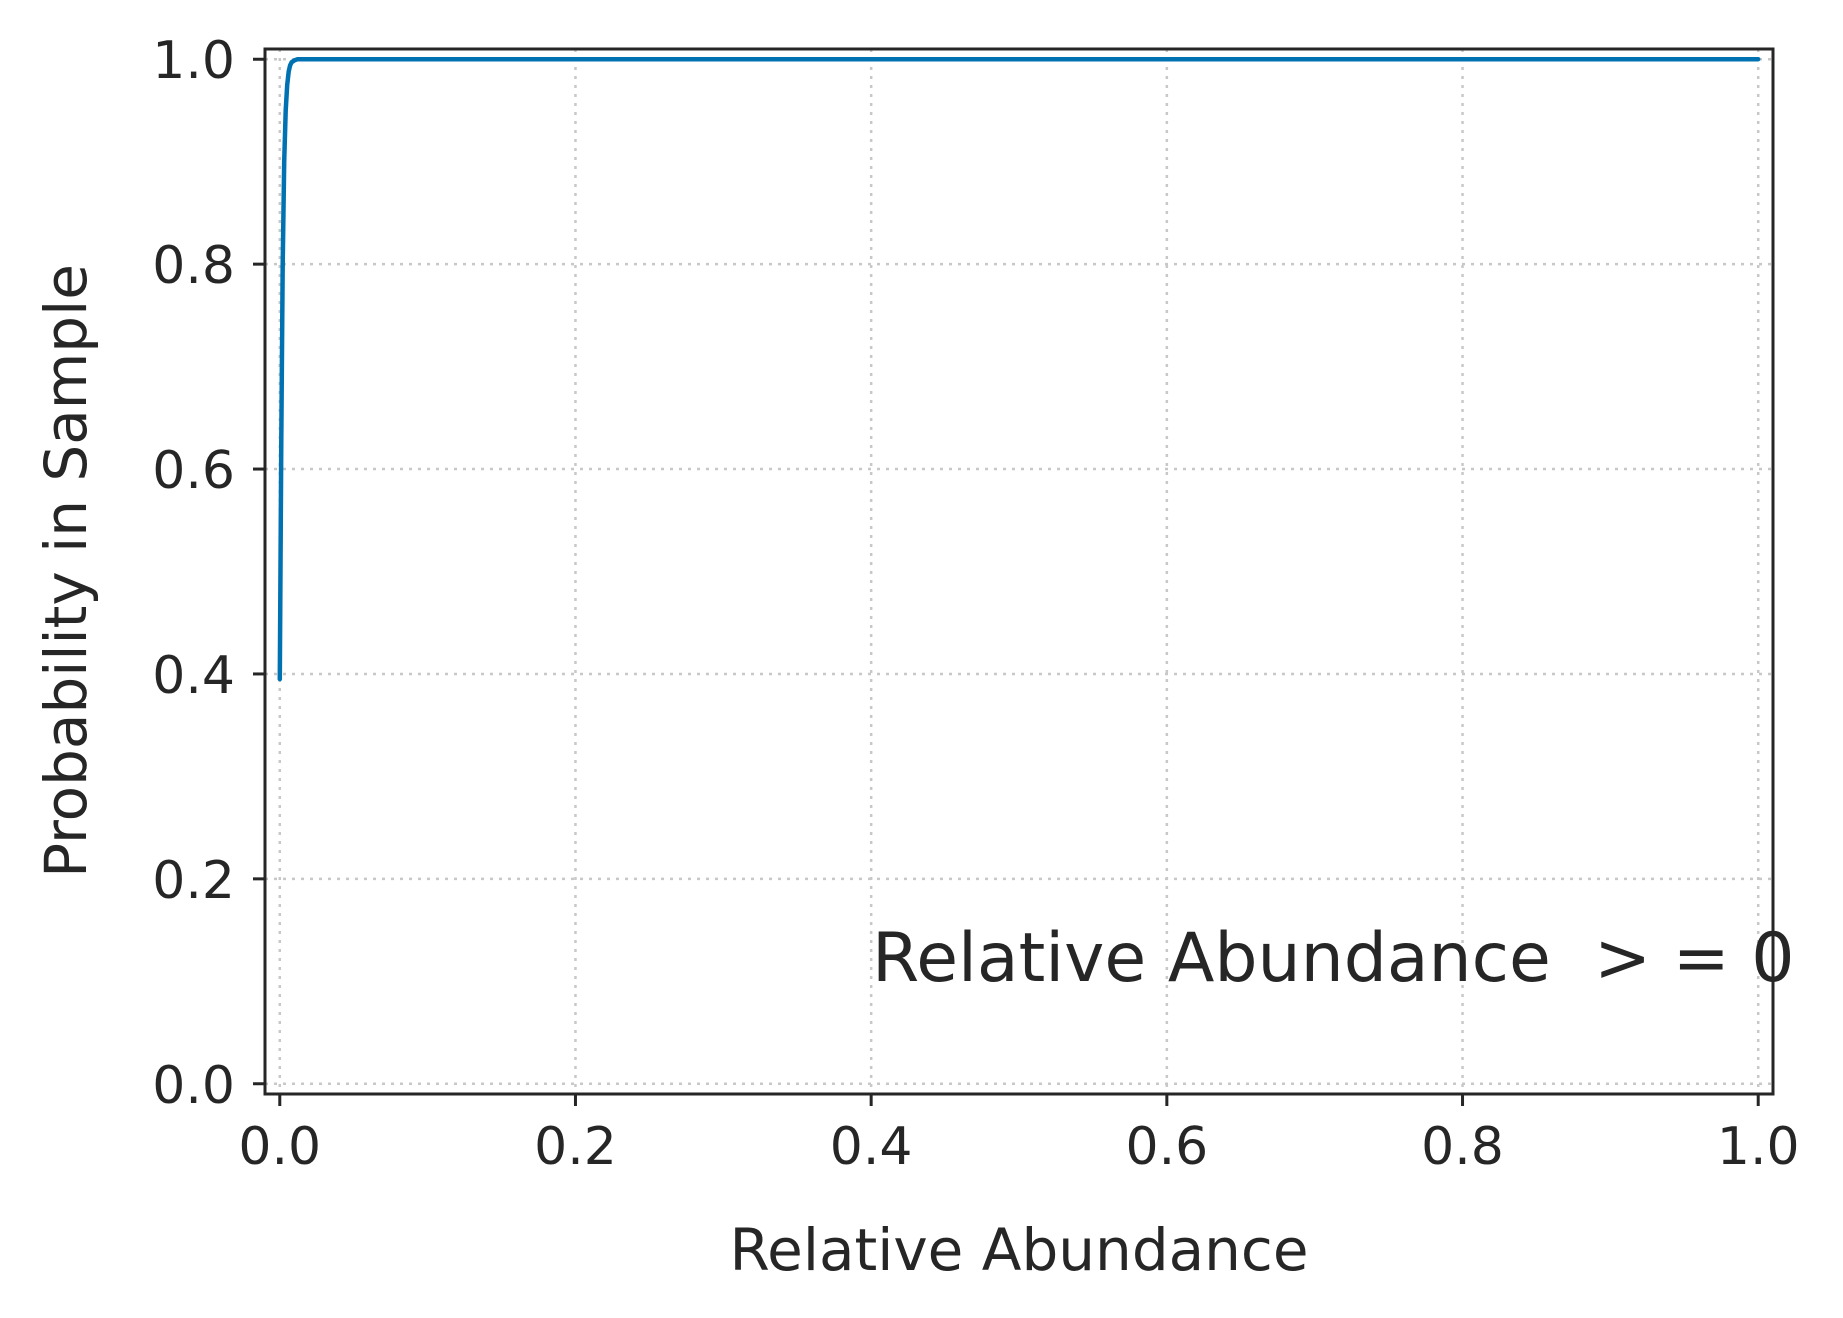  I want to click on x-tick-label: 0.8, so click(1462, 1147).